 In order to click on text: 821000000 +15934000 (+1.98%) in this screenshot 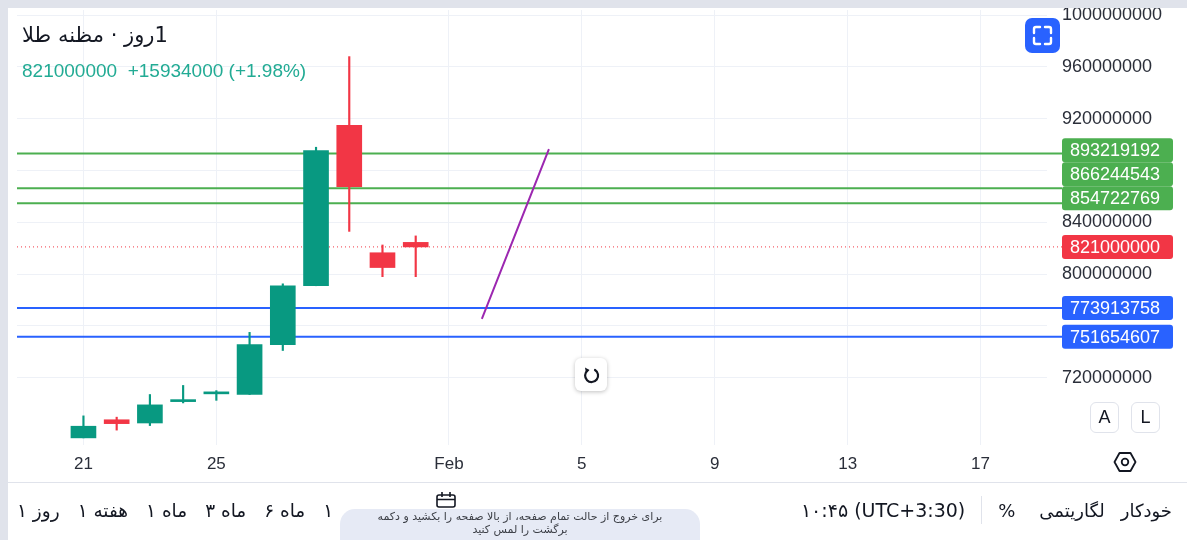, I will do `click(164, 71)`.